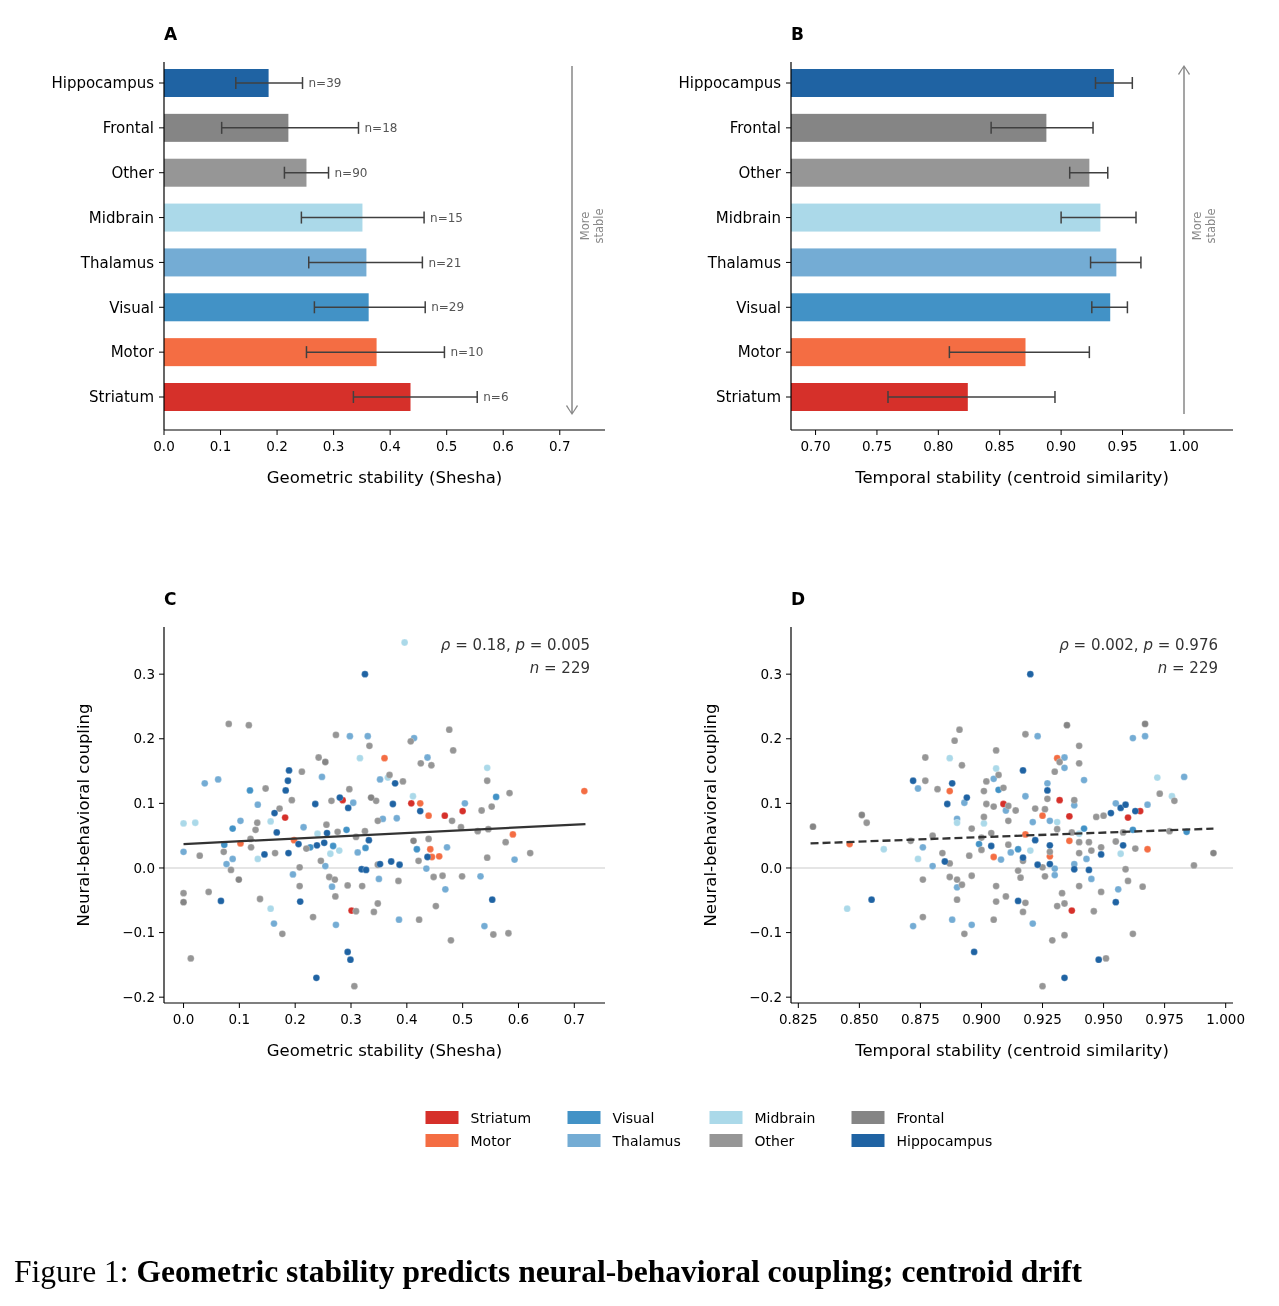  Describe the element at coordinates (999, 446) in the screenshot. I see `x-tick-label: 0.85` at that location.